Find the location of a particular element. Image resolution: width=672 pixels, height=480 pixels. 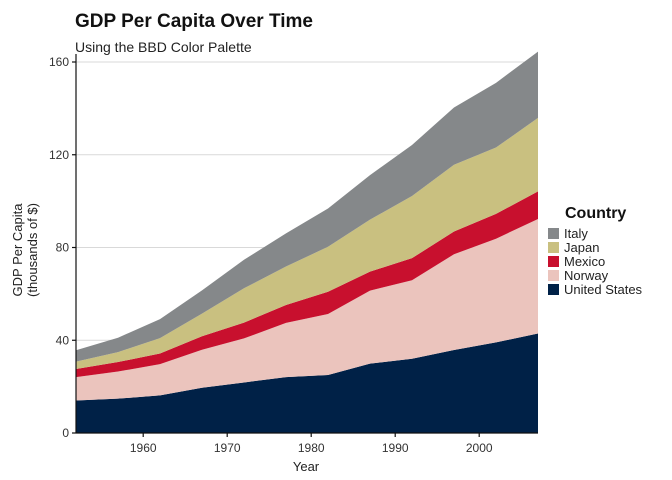

x-tick-label-1960: 1960 is located at coordinates (143, 448).